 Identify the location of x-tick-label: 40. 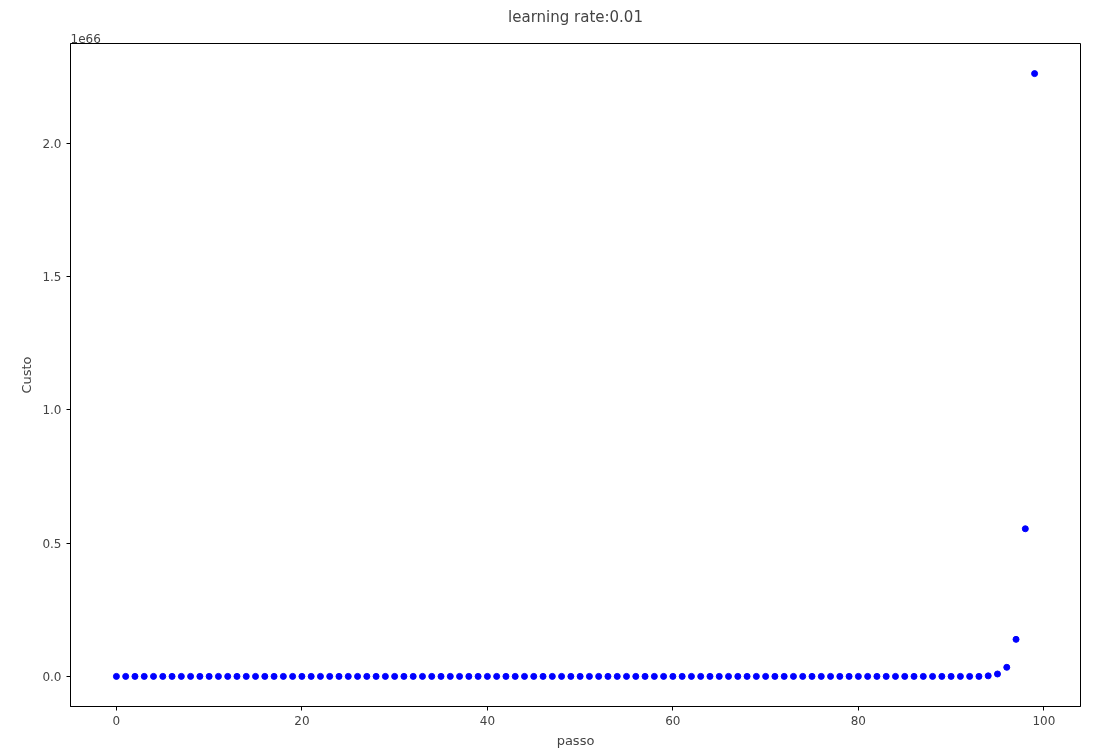
(487, 720).